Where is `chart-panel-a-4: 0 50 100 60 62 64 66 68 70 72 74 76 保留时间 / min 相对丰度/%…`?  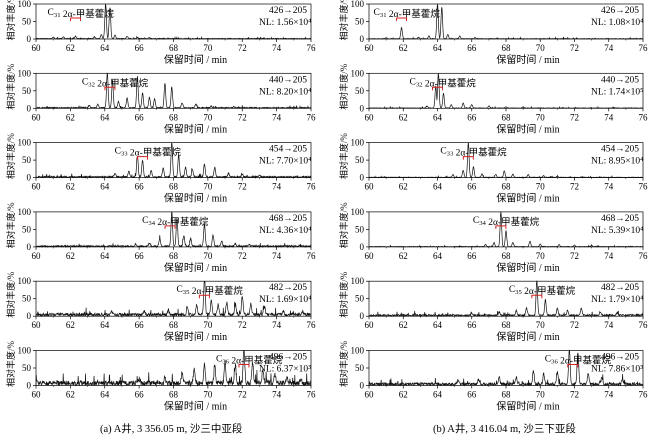 chart-panel-a-4: 0 50 100 60 62 64 66 68 70 72 74 76 保留时间 / min 相对丰度/%… is located at coordinates (160, 238).